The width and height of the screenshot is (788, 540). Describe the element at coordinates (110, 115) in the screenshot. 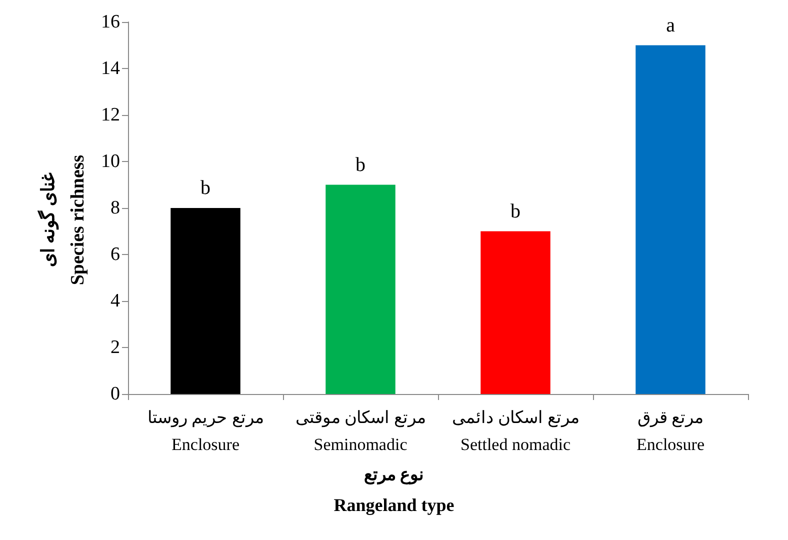

I see `y-tick-label: 12` at that location.